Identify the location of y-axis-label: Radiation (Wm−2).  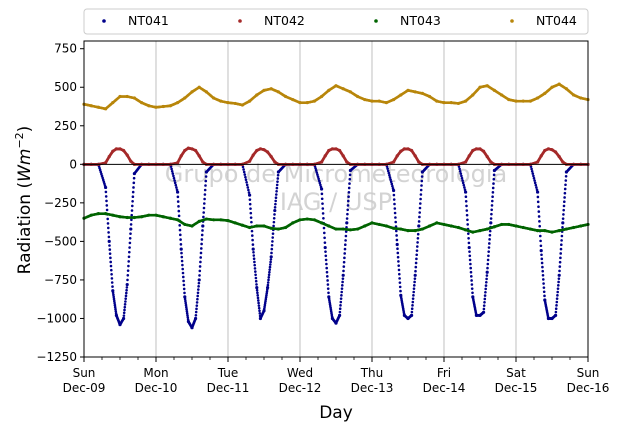
(24, 200).